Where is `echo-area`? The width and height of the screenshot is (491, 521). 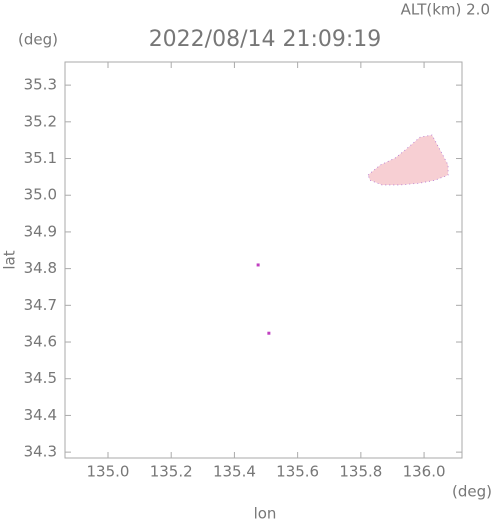 echo-area is located at coordinates (408, 160).